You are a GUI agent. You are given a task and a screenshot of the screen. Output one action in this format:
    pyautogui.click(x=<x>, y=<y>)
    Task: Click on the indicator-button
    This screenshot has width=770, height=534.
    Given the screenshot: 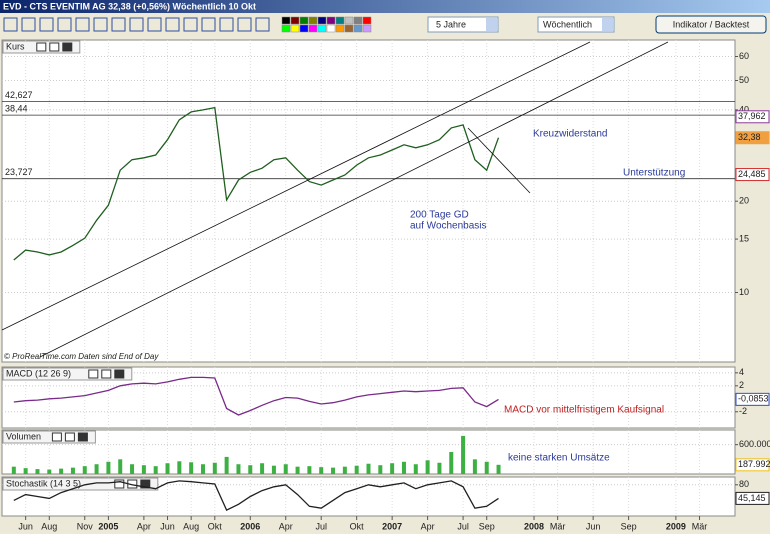 What is the action you would take?
    pyautogui.click(x=711, y=24)
    